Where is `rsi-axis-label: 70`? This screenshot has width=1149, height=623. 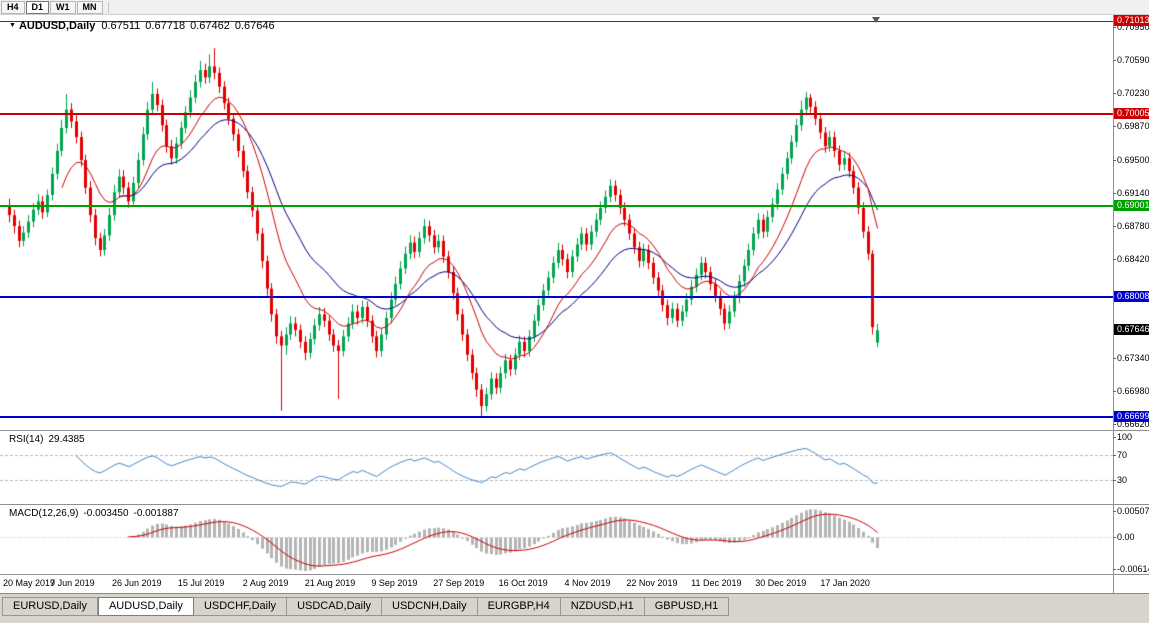
rsi-axis-label: 70 is located at coordinates (1131, 455).